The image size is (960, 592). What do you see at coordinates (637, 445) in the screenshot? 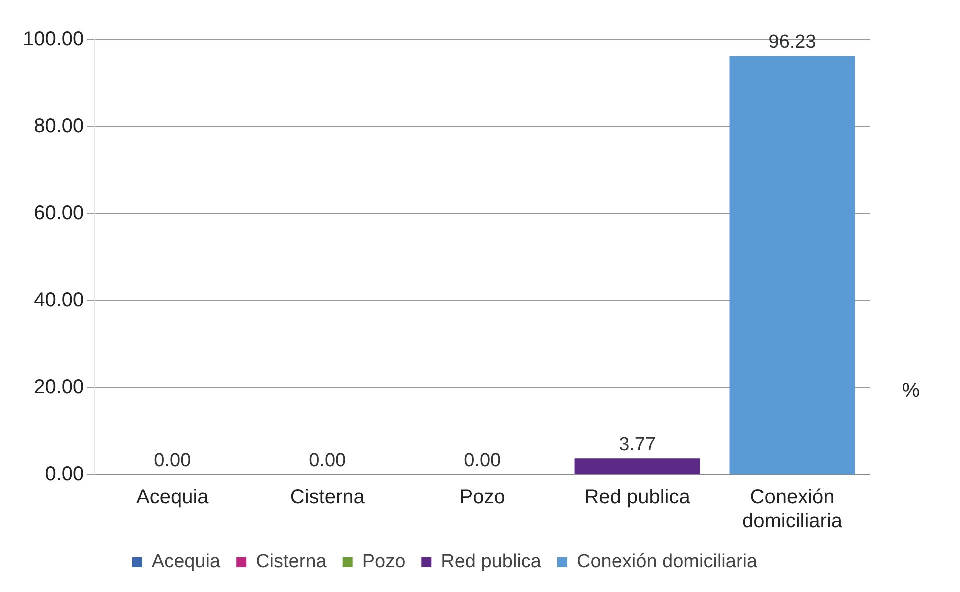
I see `data-label: 3.77` at bounding box center [637, 445].